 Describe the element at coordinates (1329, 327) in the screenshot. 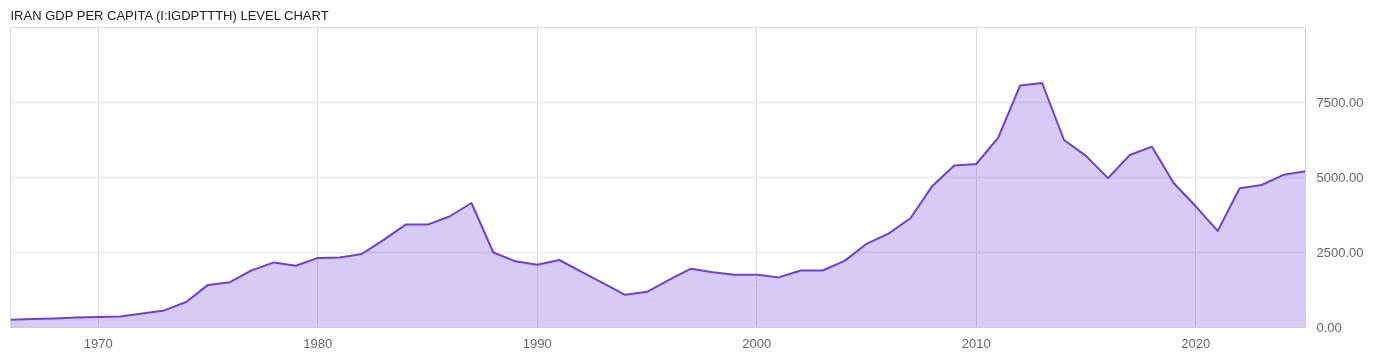

I see `y-tick-label: 0.00` at that location.